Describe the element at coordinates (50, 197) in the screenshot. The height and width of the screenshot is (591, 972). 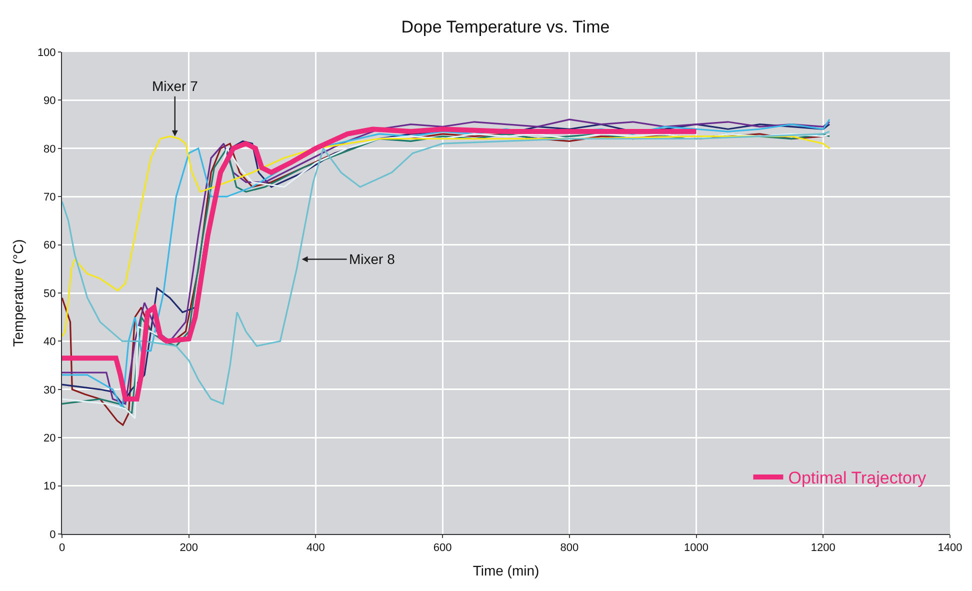
I see `y-tick-label: 70` at that location.